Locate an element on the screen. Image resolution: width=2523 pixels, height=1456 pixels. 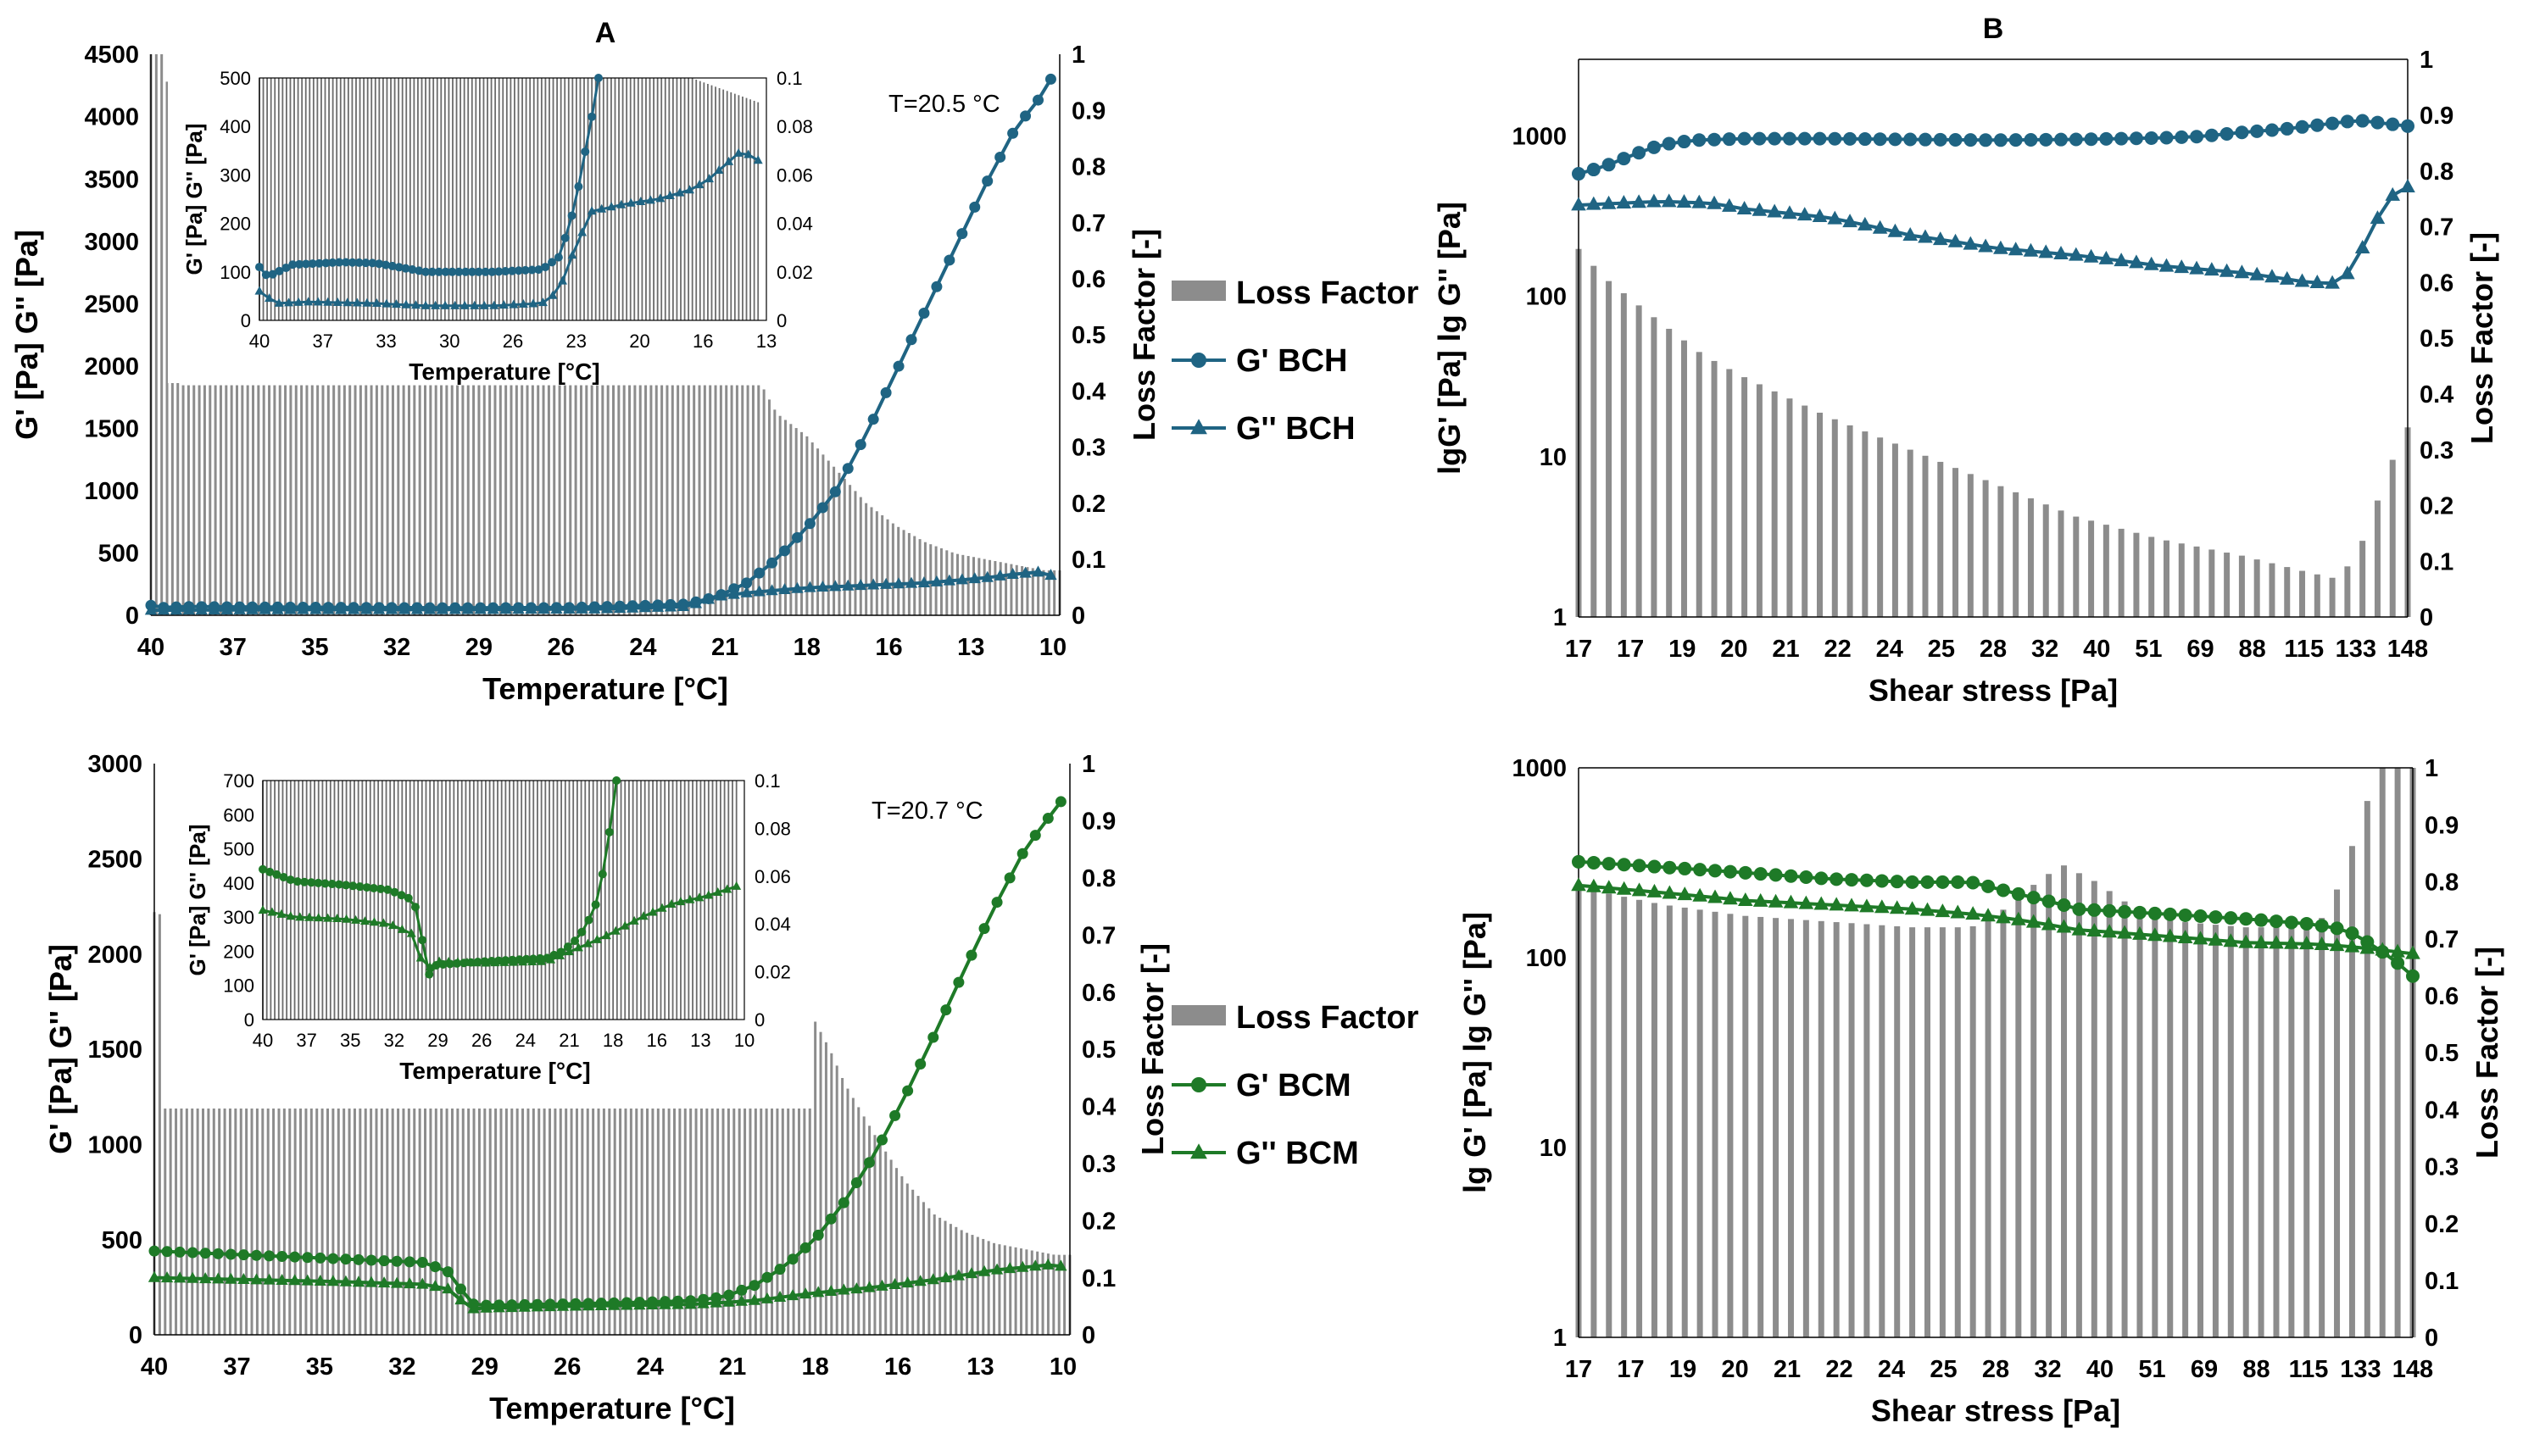
y2-tick-label: 0.2 is located at coordinates (2442, 1224).